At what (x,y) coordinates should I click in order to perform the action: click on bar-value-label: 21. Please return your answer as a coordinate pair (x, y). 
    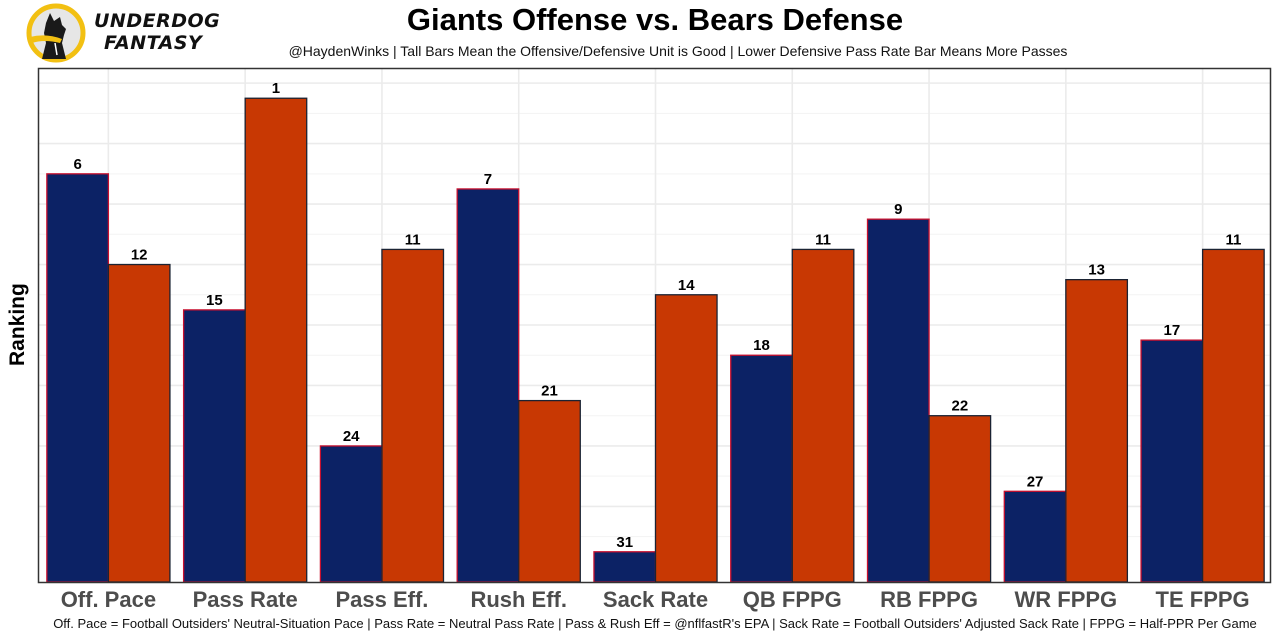
    Looking at the image, I should click on (549, 391).